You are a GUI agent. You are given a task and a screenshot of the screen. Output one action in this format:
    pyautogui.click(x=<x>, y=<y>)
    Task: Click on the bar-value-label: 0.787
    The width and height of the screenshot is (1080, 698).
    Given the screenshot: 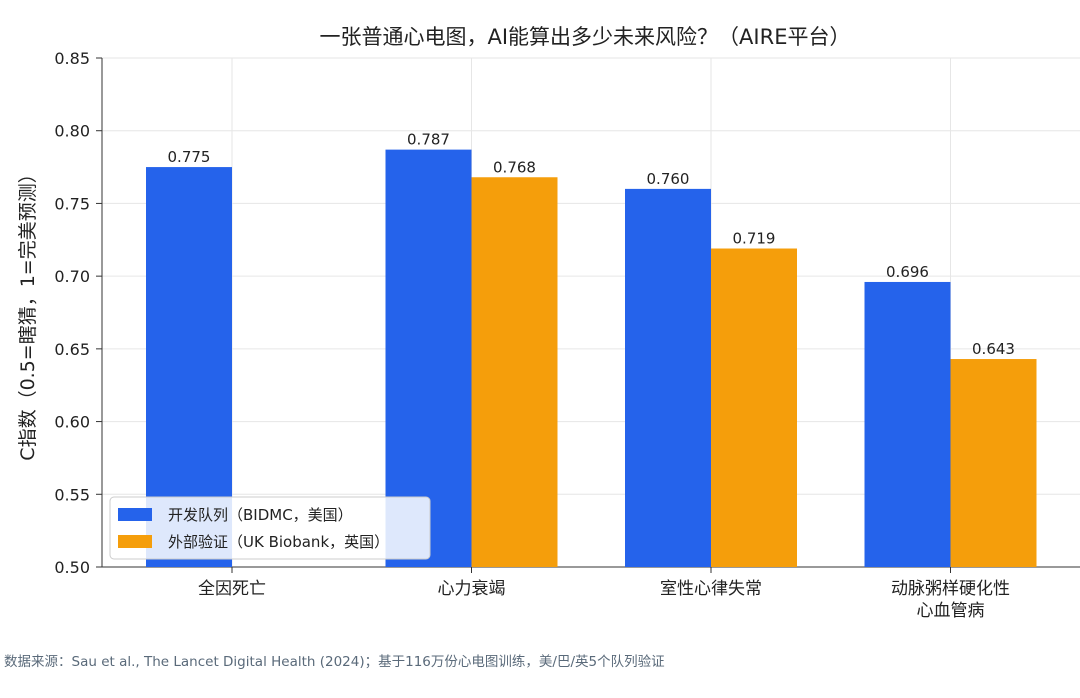 What is the action you would take?
    pyautogui.click(x=428, y=140)
    